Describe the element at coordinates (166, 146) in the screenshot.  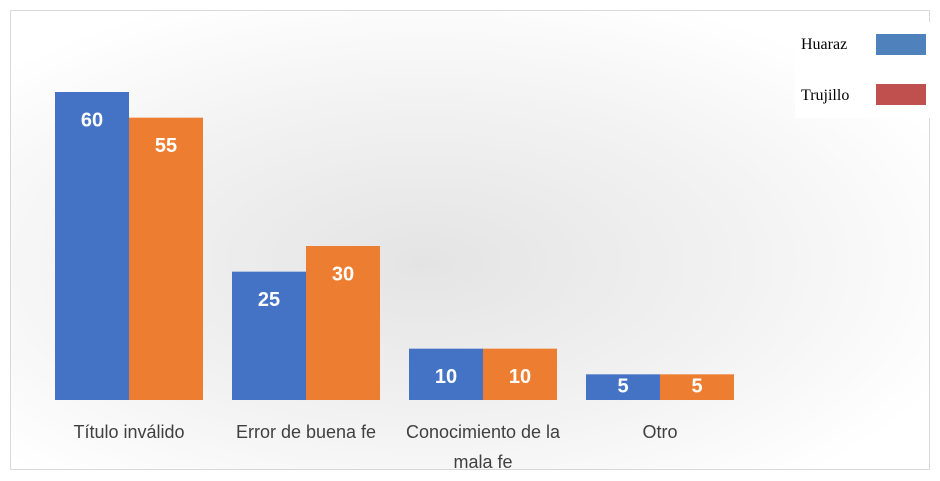
I see `data-label: 55` at that location.